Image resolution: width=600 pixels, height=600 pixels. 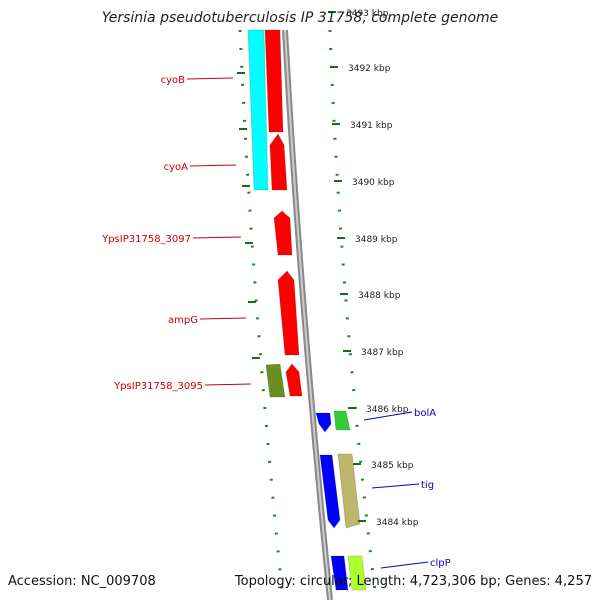 I want to click on bolA-feature, so click(x=342, y=420).